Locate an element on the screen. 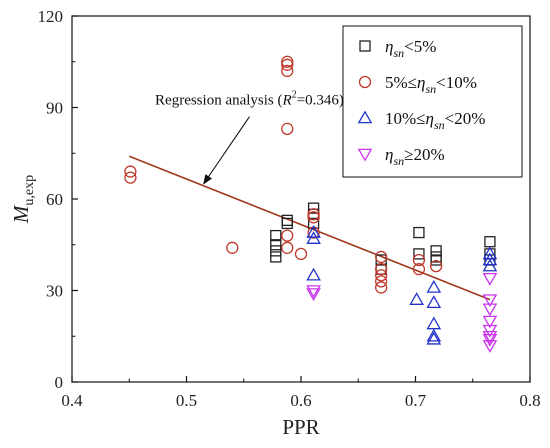 Image resolution: width=550 pixels, height=448 pixels. regression-annotation-text: Regression analysis (R2=0.346) is located at coordinates (249, 98).